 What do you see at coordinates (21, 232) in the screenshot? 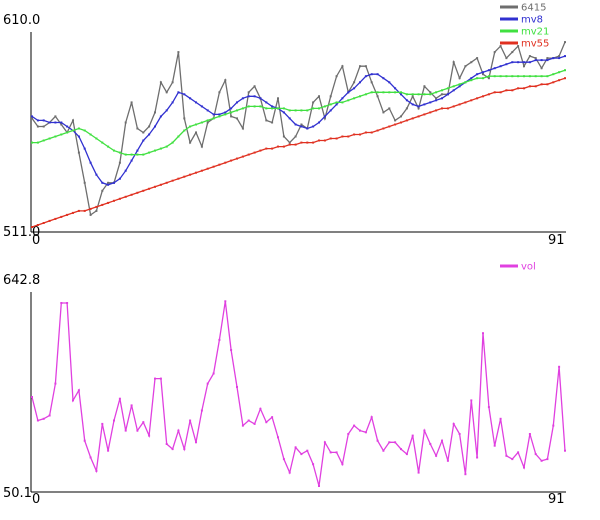
I see `price-y-min-label: 511.0` at bounding box center [21, 232].